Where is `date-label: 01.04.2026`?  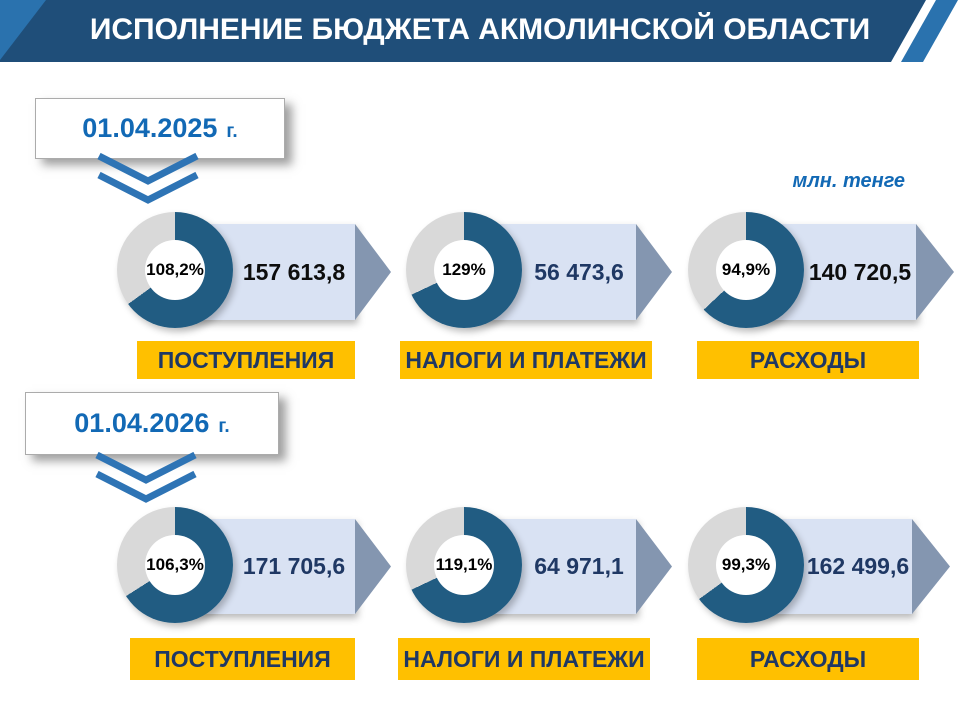 date-label: 01.04.2026 is located at coordinates (142, 423).